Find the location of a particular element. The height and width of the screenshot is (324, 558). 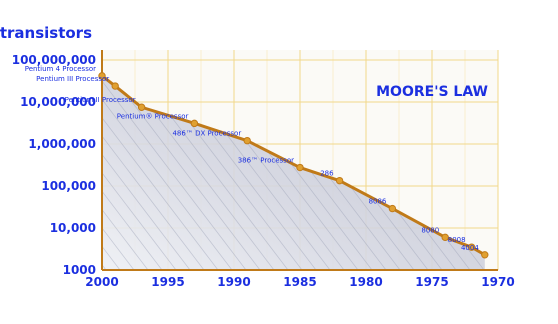

y-tick-label: 10,000,000 is located at coordinates (58, 102).